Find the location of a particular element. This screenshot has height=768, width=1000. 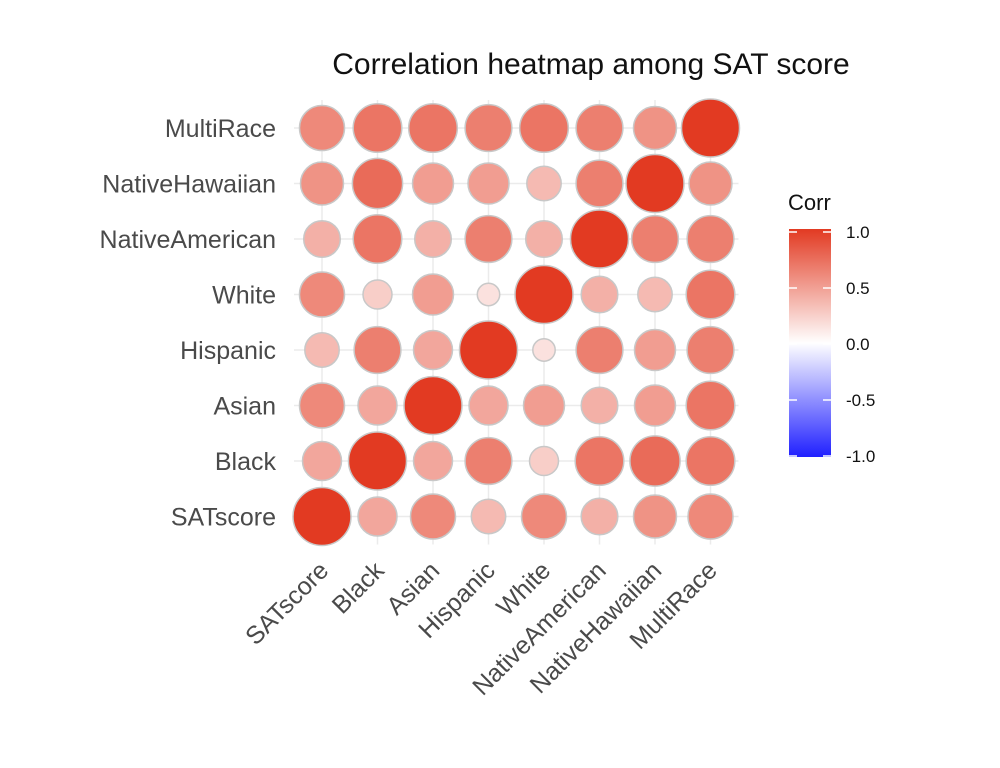

y-tick-label: White is located at coordinates (244, 296).